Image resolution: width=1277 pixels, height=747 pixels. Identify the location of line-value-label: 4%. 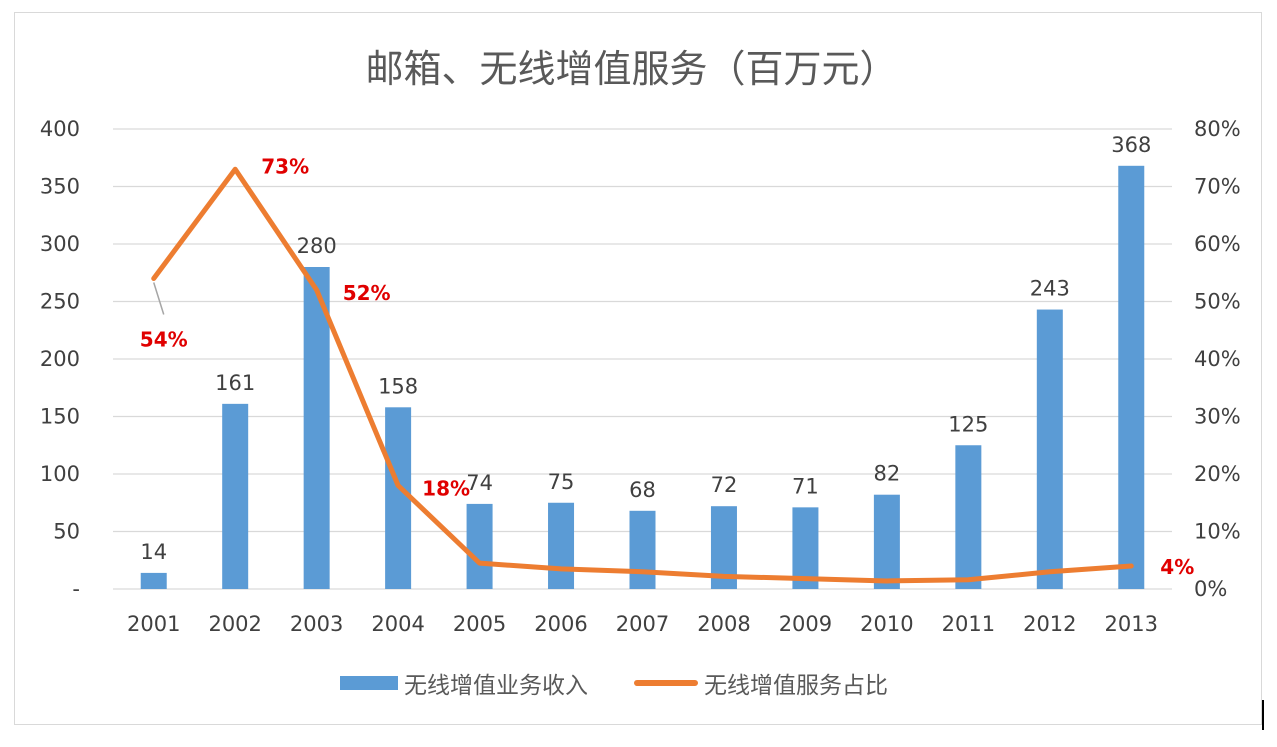
(1177, 567).